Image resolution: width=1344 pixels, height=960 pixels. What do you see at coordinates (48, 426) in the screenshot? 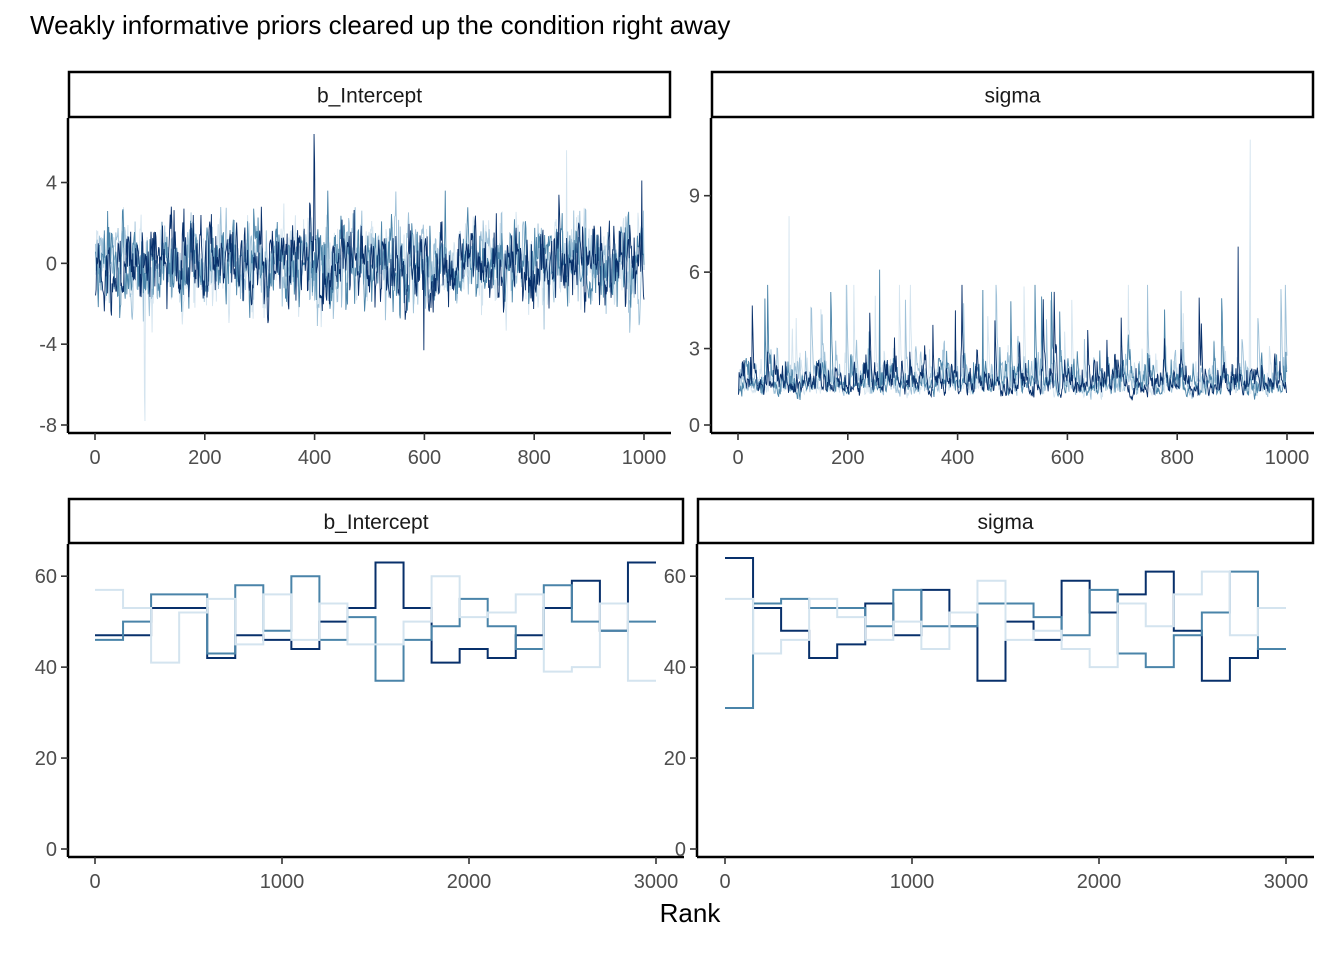
I see `y-tick-label: -8` at bounding box center [48, 426].